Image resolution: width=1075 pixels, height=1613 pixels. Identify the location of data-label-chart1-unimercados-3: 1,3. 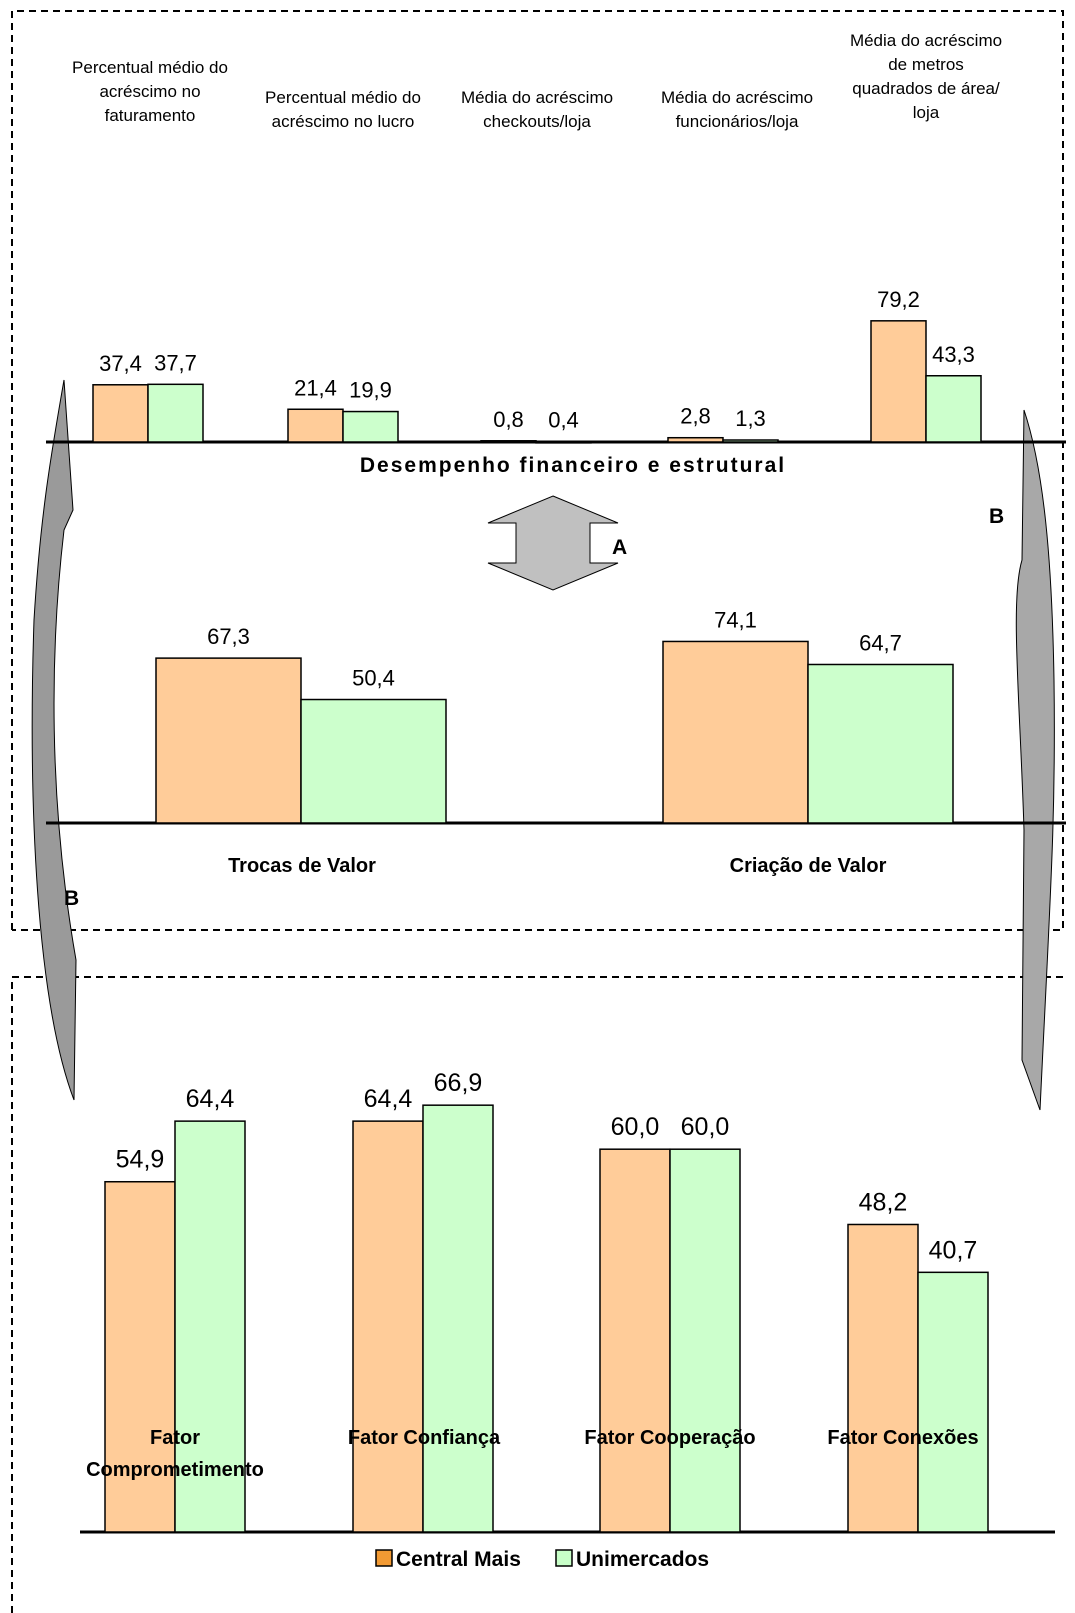
(750, 418).